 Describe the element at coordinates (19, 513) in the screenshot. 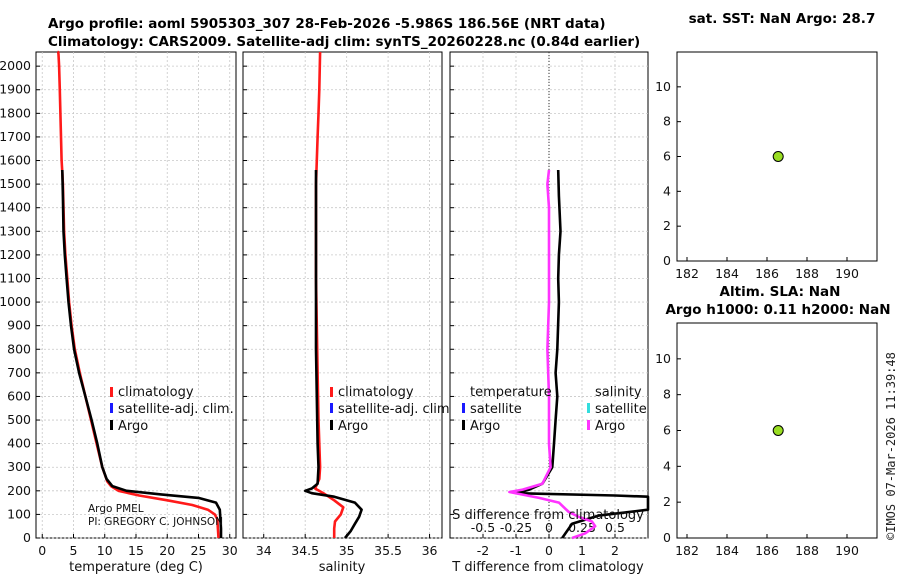

I see `y-tick-label: 100` at that location.